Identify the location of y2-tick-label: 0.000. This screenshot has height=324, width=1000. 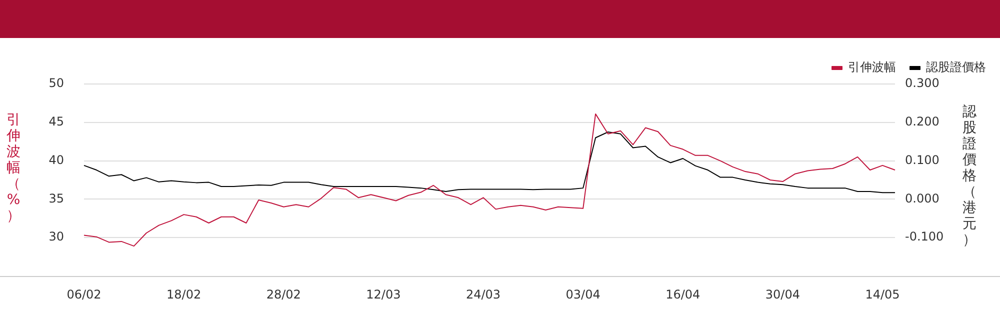
(922, 198).